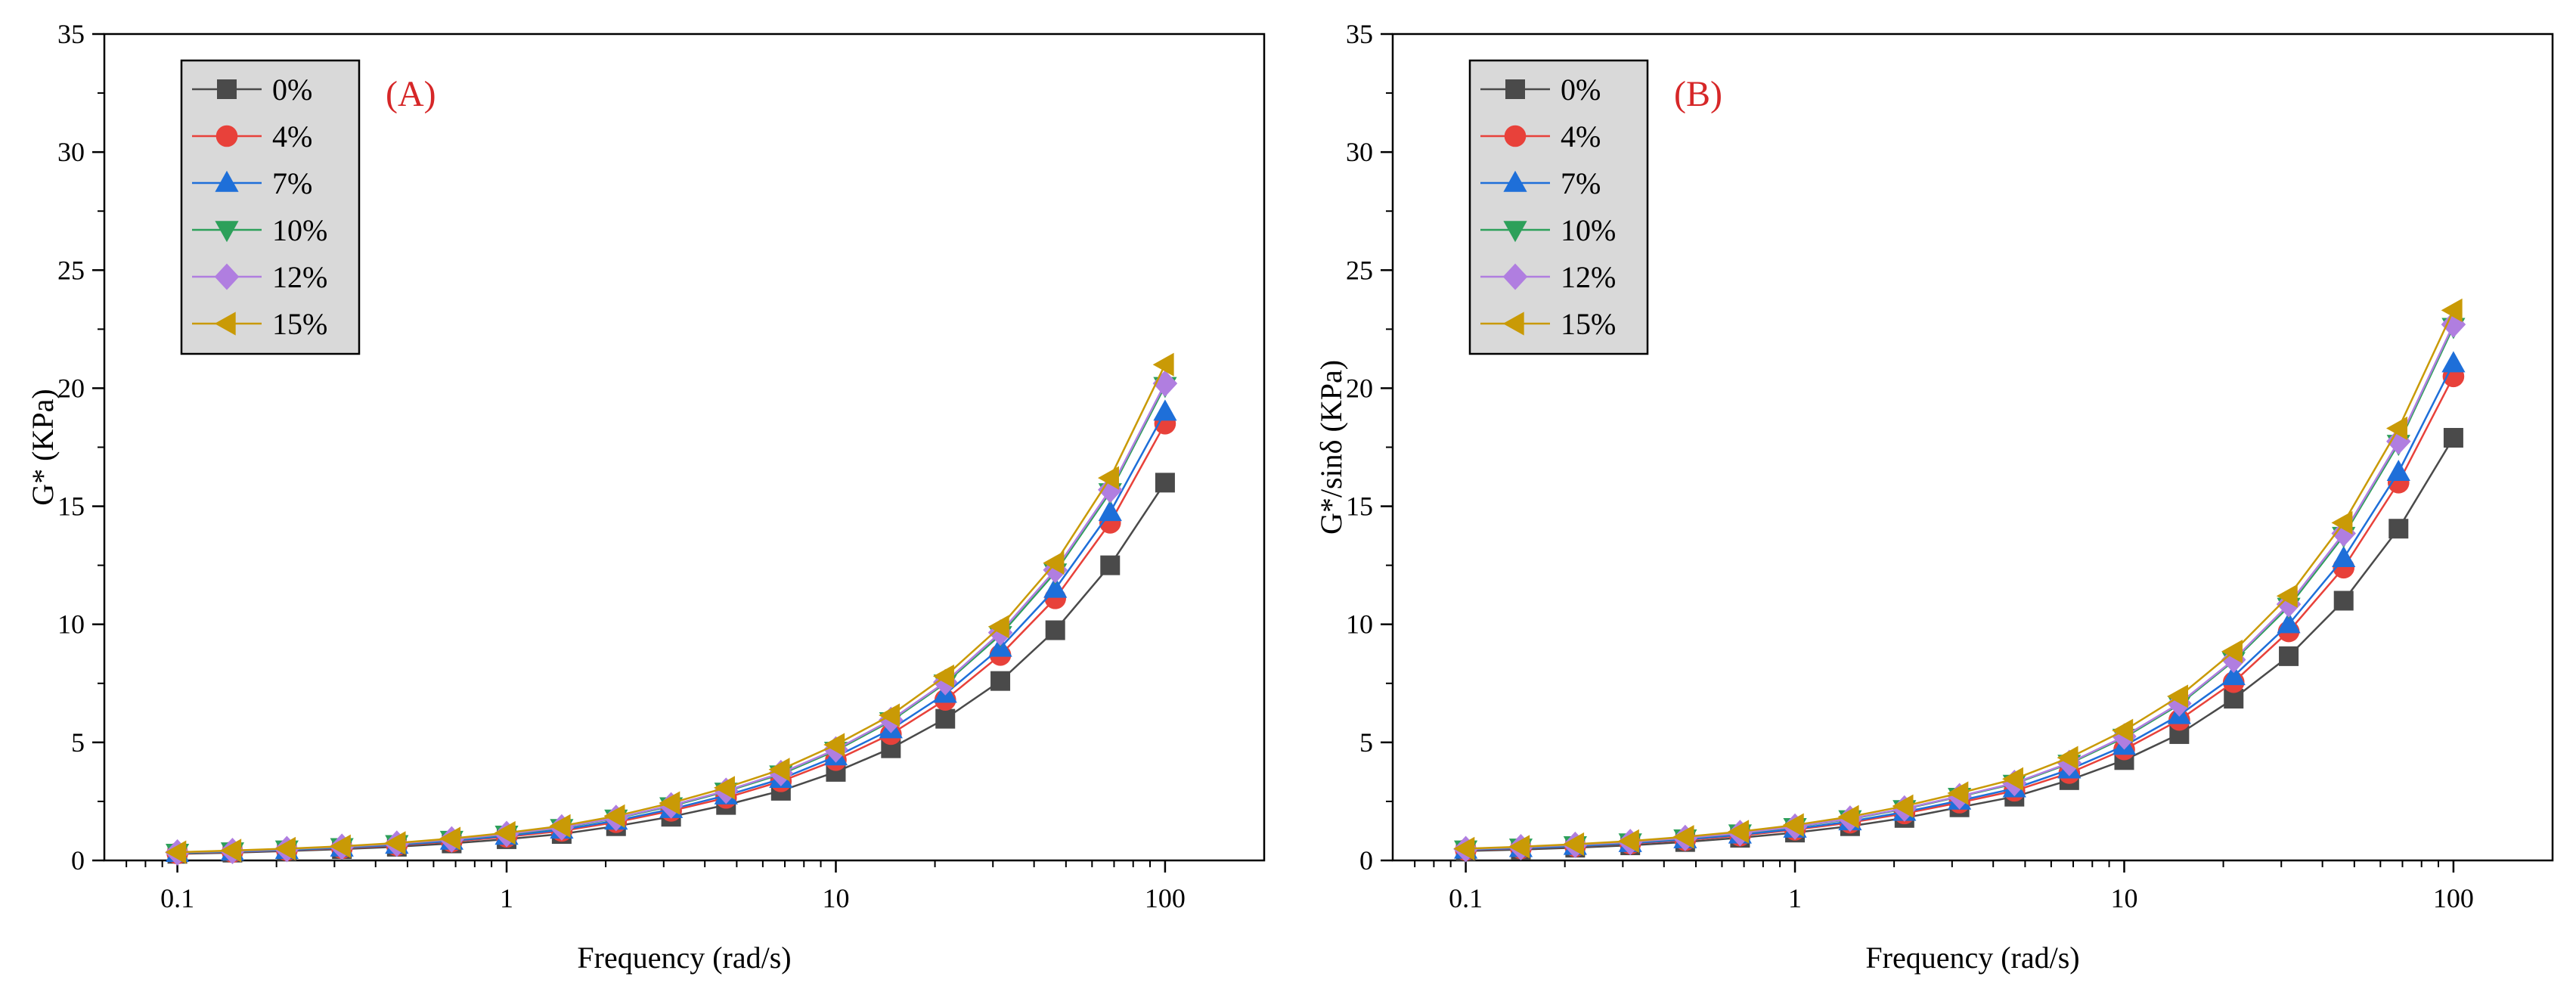 This screenshot has height=992, width=2576. Describe the element at coordinates (1540, 90) in the screenshot. I see `chart-b-legend-item: 0%` at that location.